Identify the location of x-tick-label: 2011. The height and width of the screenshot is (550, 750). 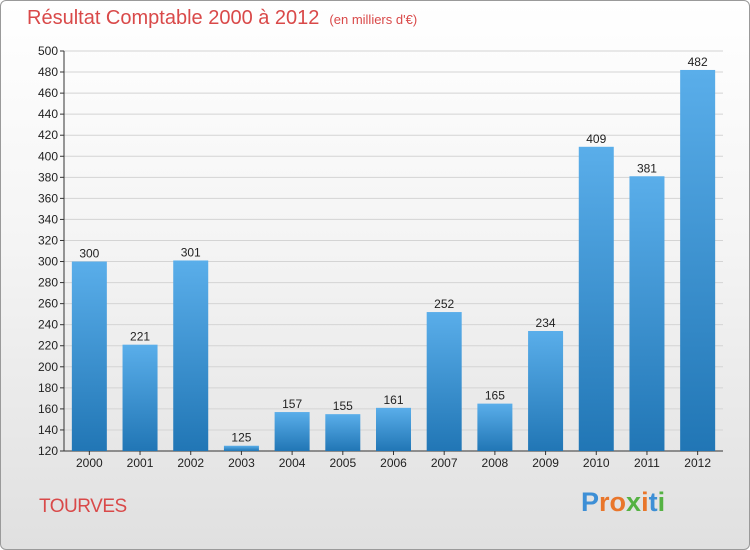
(647, 463).